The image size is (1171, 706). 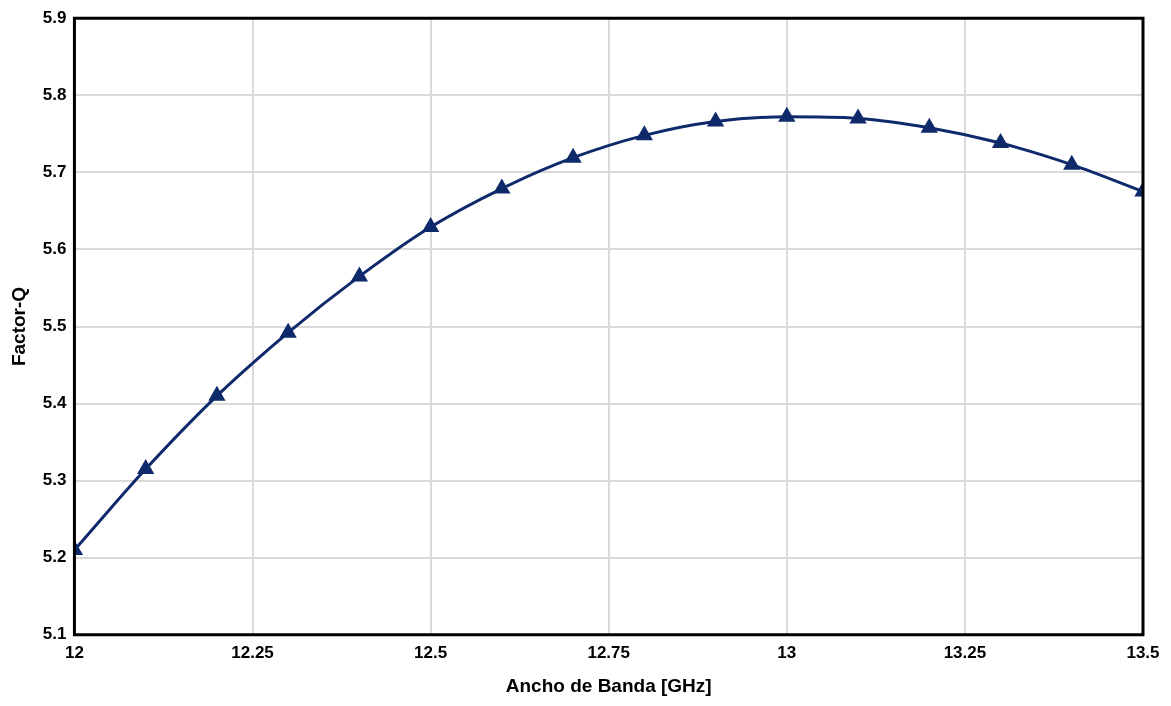 I want to click on x-tick-label: 12, so click(x=74, y=652).